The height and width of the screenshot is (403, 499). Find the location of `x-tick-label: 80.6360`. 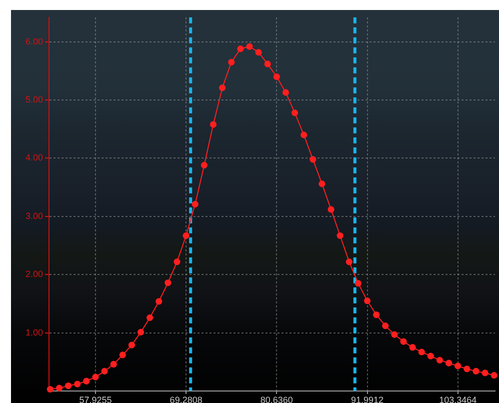

x-tick-label: 80.6360 is located at coordinates (276, 398).